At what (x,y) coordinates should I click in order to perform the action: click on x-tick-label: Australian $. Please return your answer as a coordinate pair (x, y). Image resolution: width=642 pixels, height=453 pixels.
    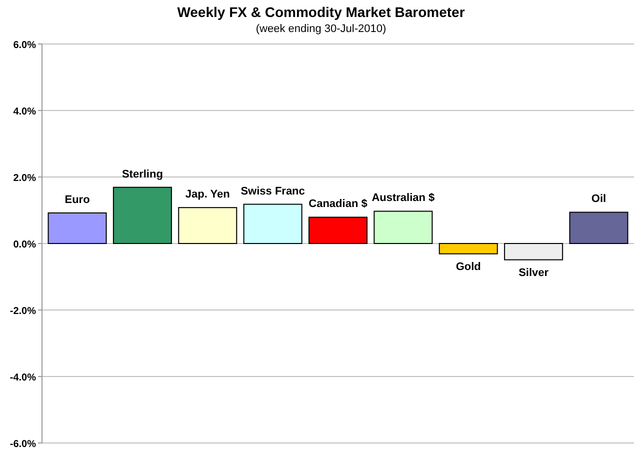
    Looking at the image, I should click on (403, 198).